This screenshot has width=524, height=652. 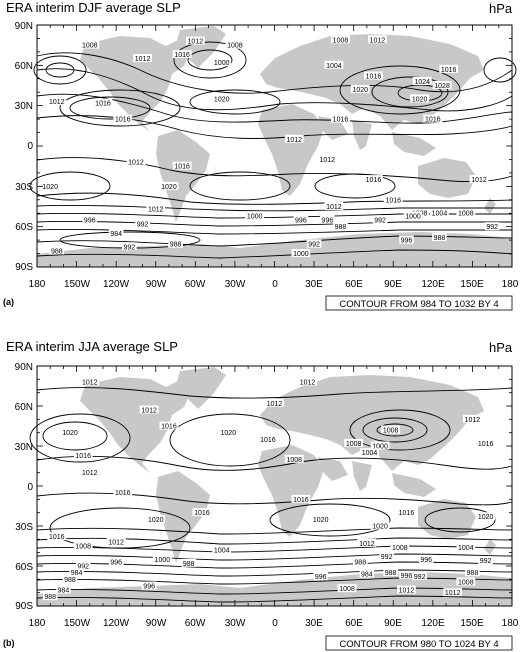 I want to click on x-tick-label: 60W, so click(x=195, y=623).